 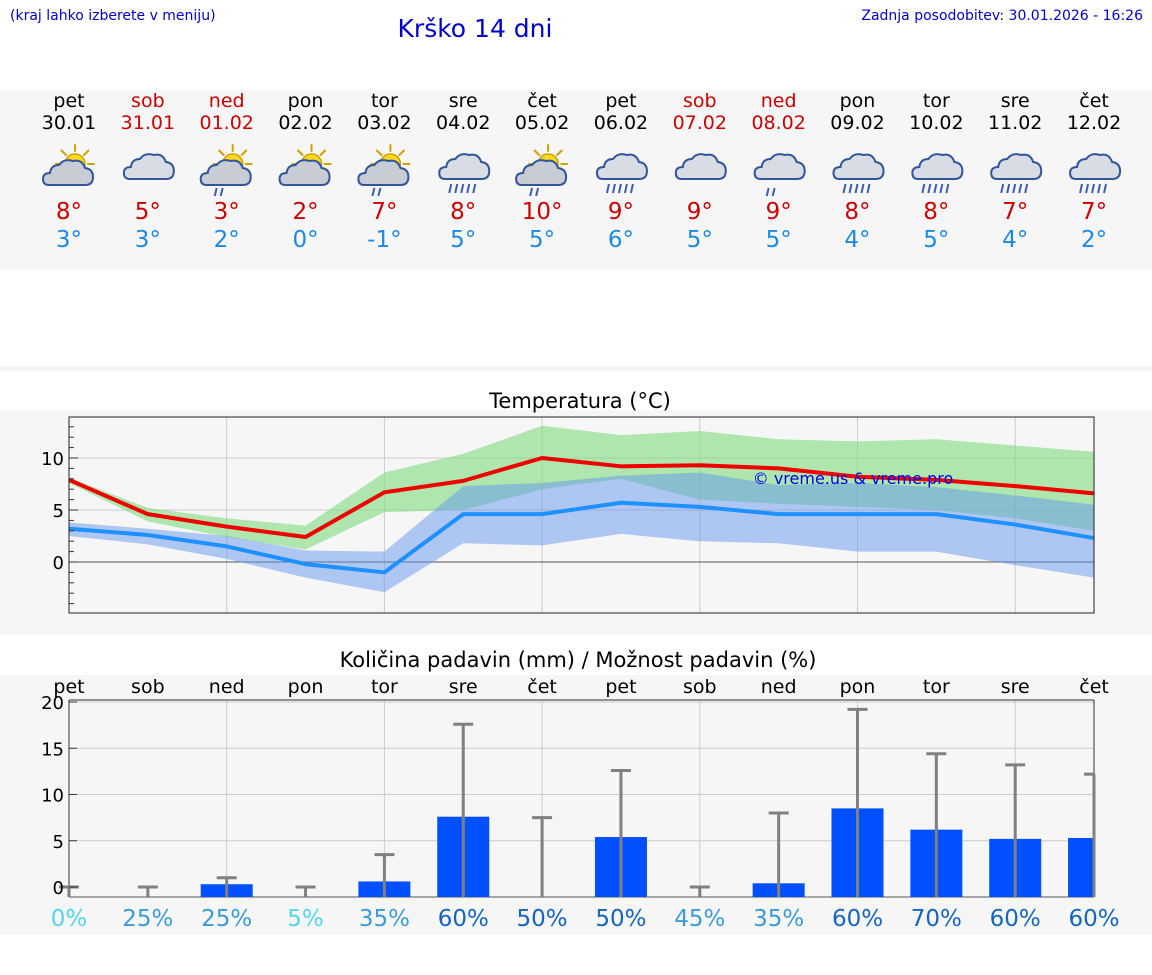 What do you see at coordinates (226, 212) in the screenshot?
I see `max-temperature: 3°` at bounding box center [226, 212].